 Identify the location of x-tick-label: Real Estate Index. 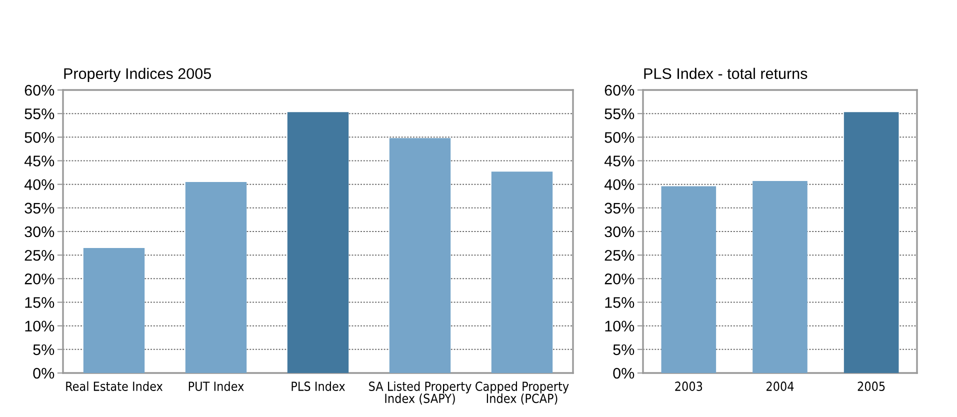
(114, 386).